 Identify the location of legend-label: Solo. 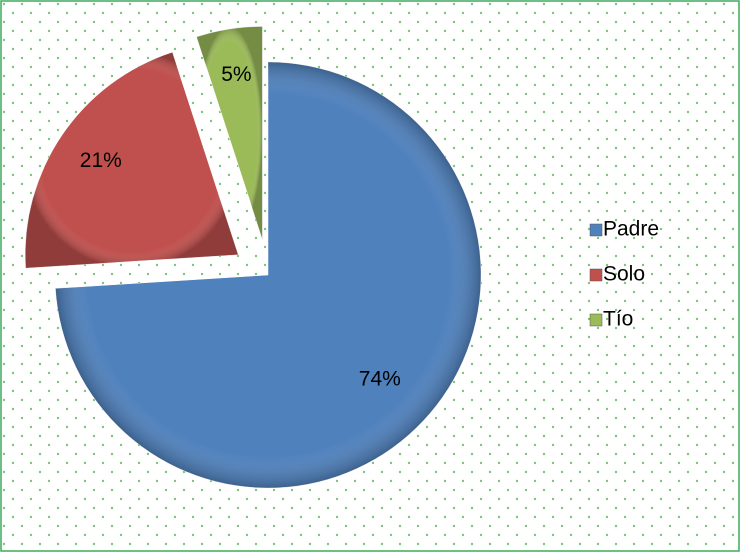
(624, 274).